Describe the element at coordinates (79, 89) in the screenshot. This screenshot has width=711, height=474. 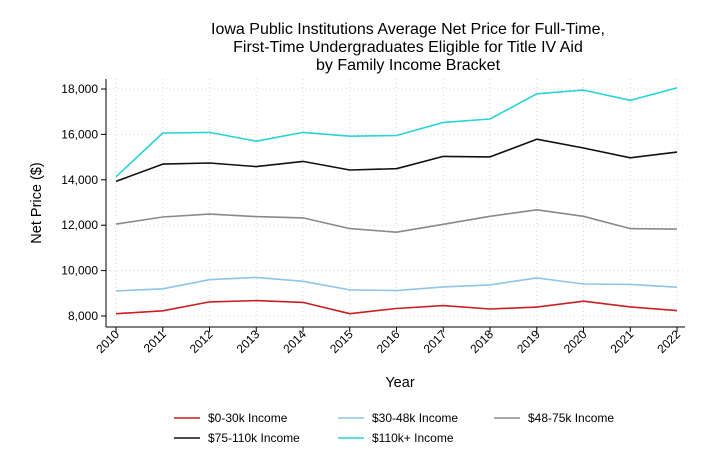
I see `y-tick-label: 18,000` at that location.